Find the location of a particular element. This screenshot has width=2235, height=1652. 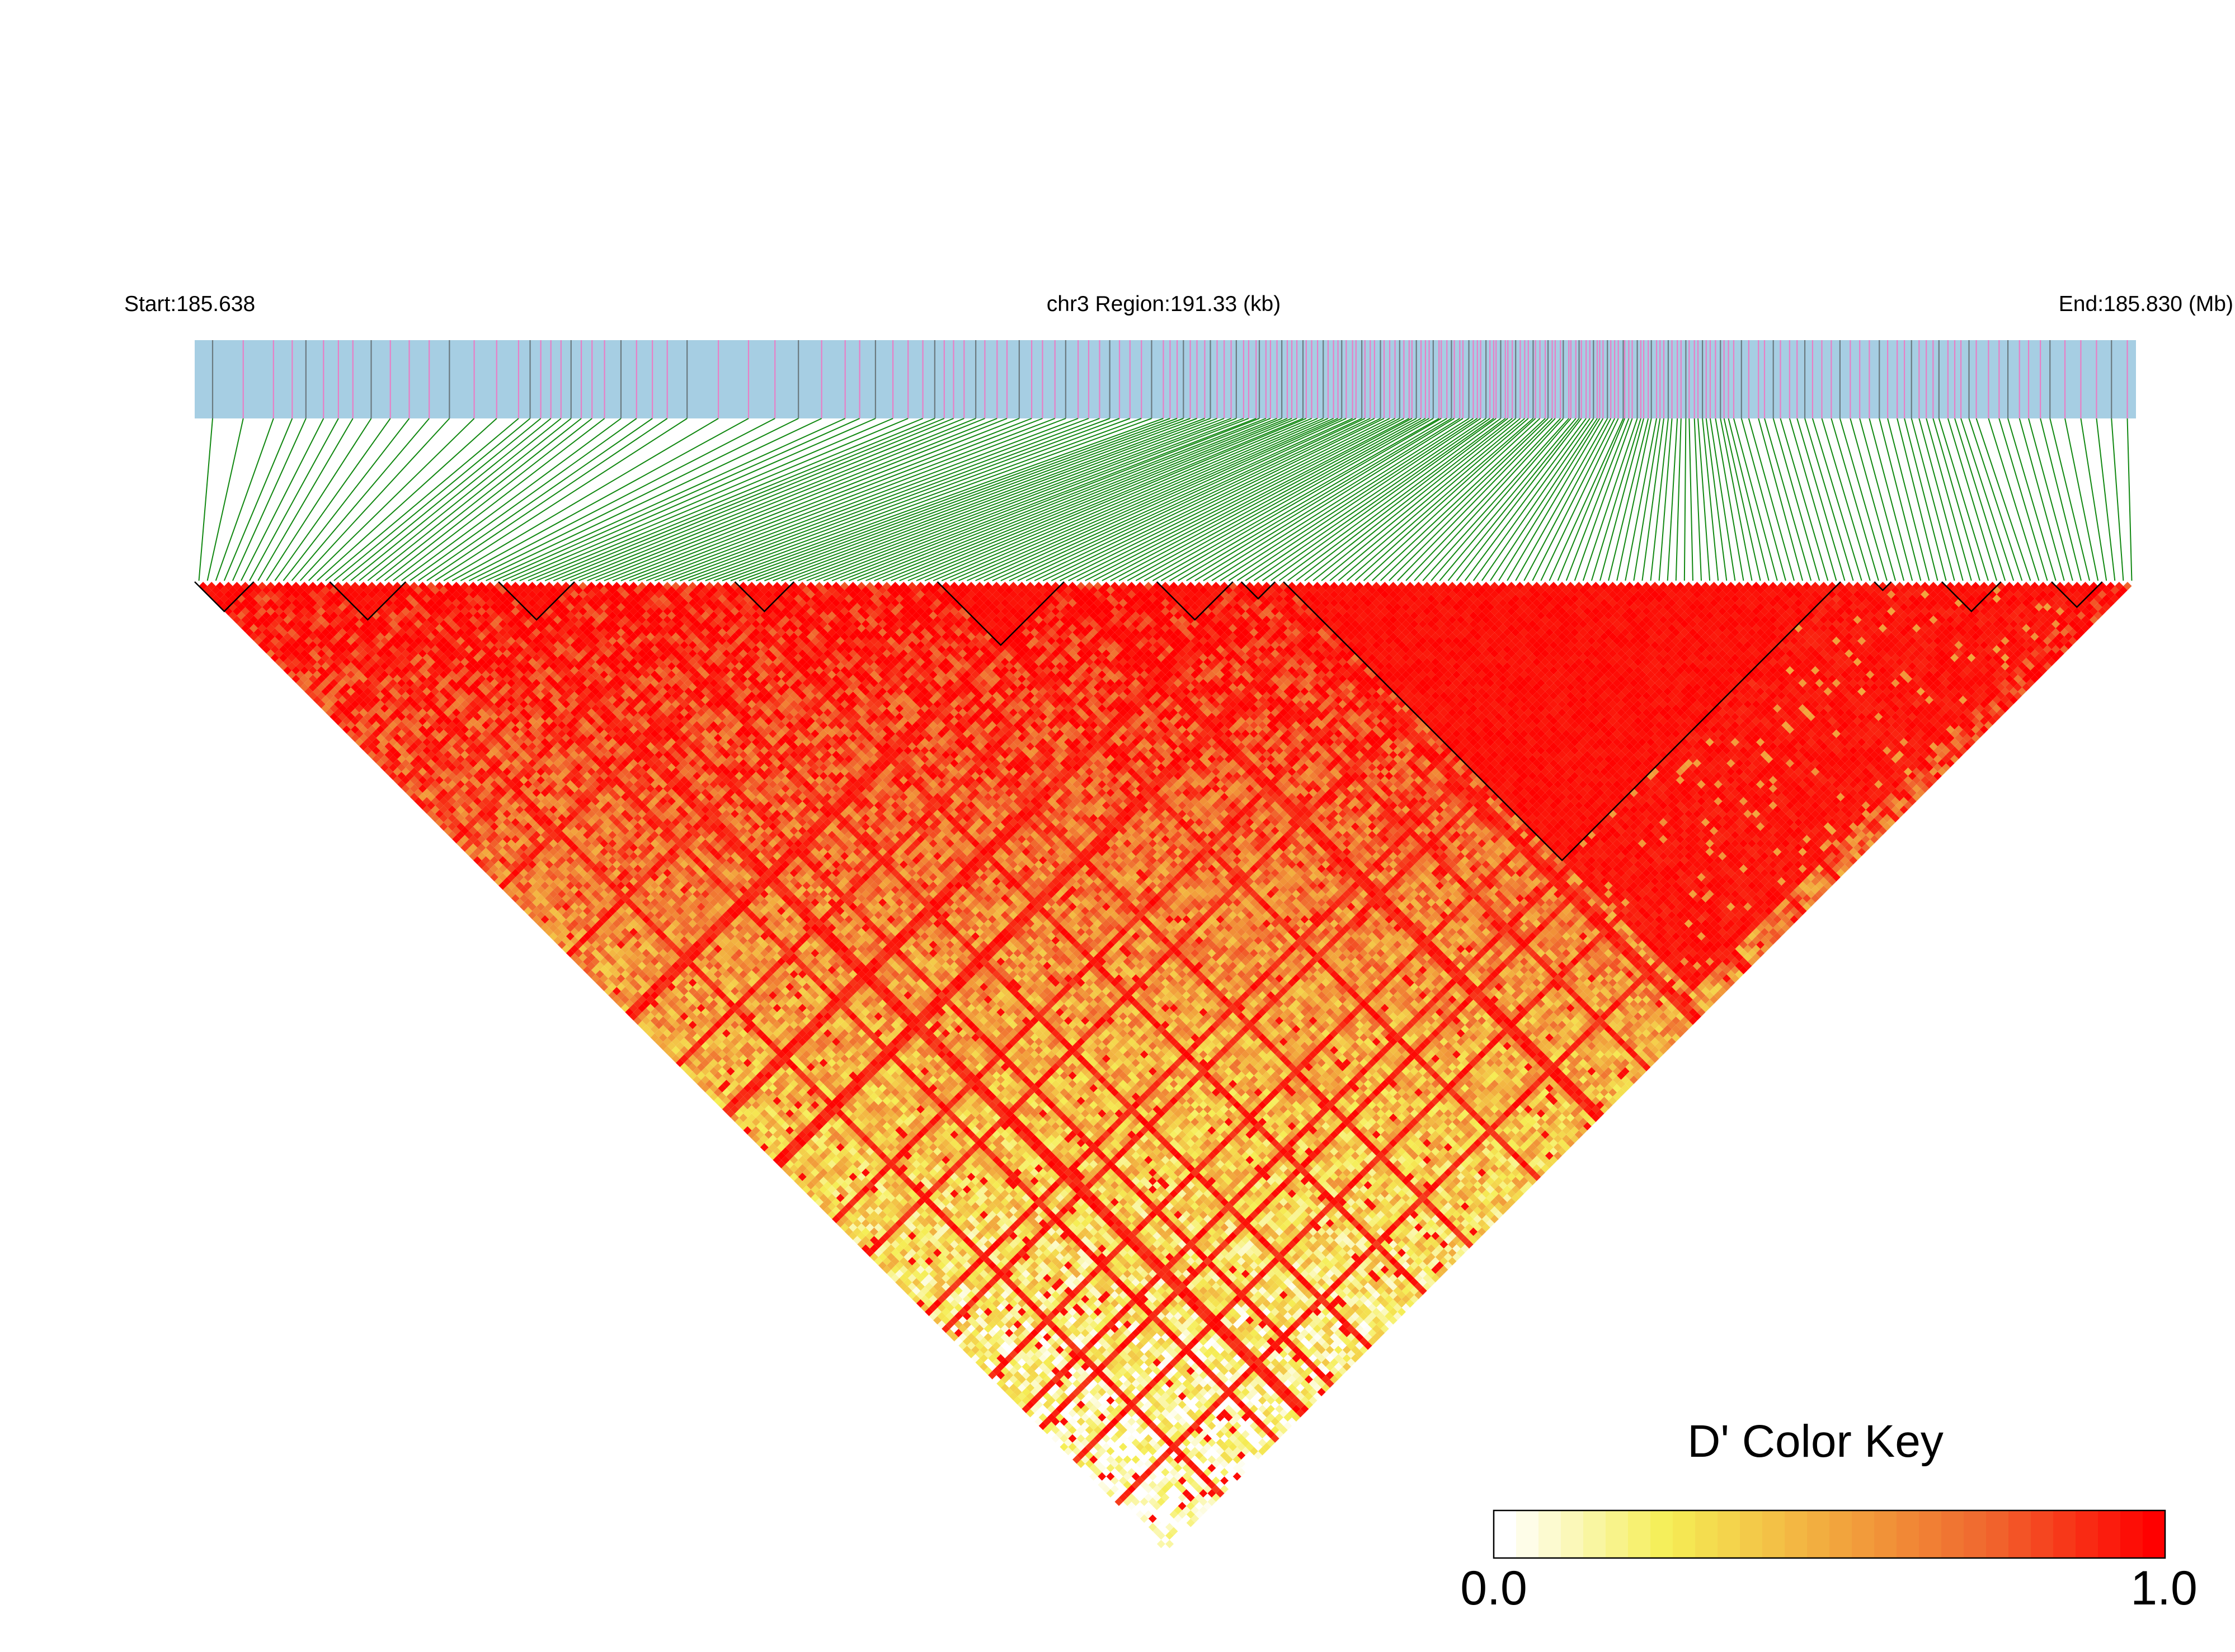

chromosome-bar is located at coordinates (1165, 379).